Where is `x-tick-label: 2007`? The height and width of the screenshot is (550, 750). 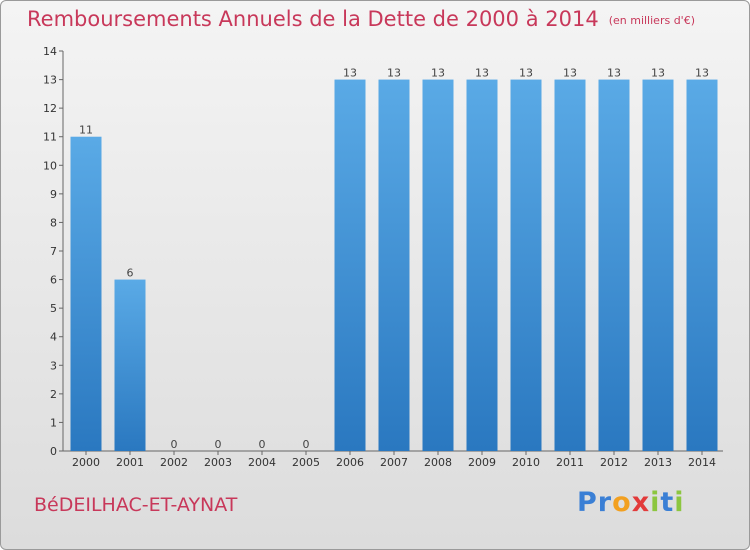
x-tick-label: 2007 is located at coordinates (394, 462).